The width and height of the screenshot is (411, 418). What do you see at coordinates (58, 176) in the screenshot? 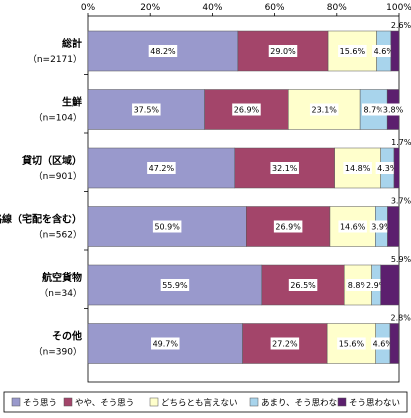
I see `category-sublabel: （n=901）` at bounding box center [58, 176].